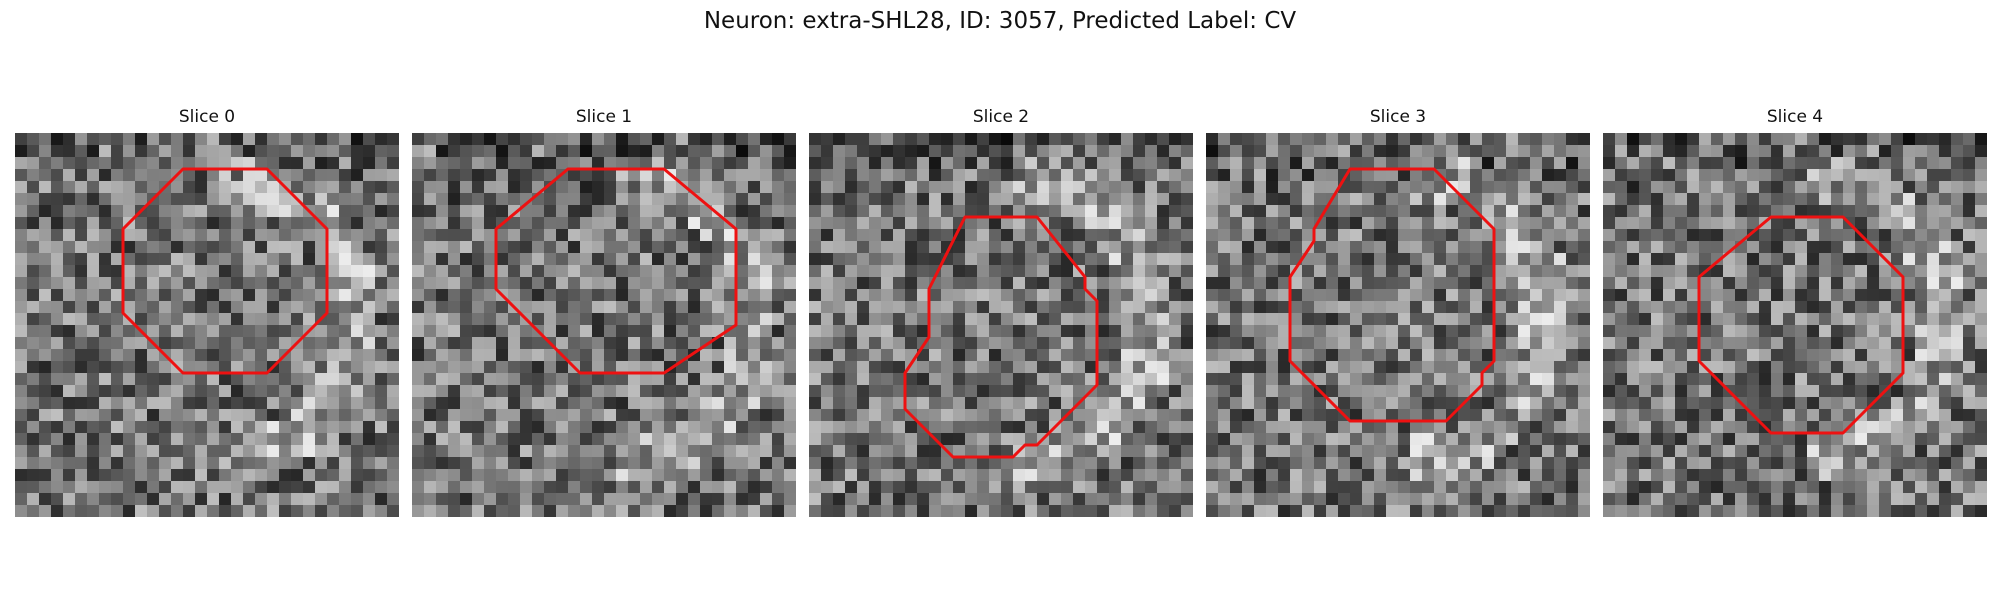 Image resolution: width=2000 pixels, height=600 pixels. I want to click on slice-1-image, so click(604, 325).